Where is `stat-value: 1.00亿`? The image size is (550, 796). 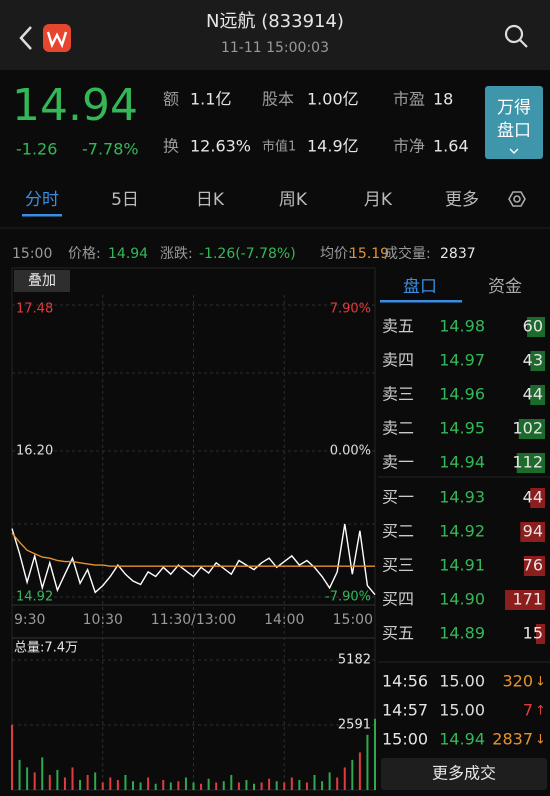
stat-value: 1.00亿 is located at coordinates (333, 99).